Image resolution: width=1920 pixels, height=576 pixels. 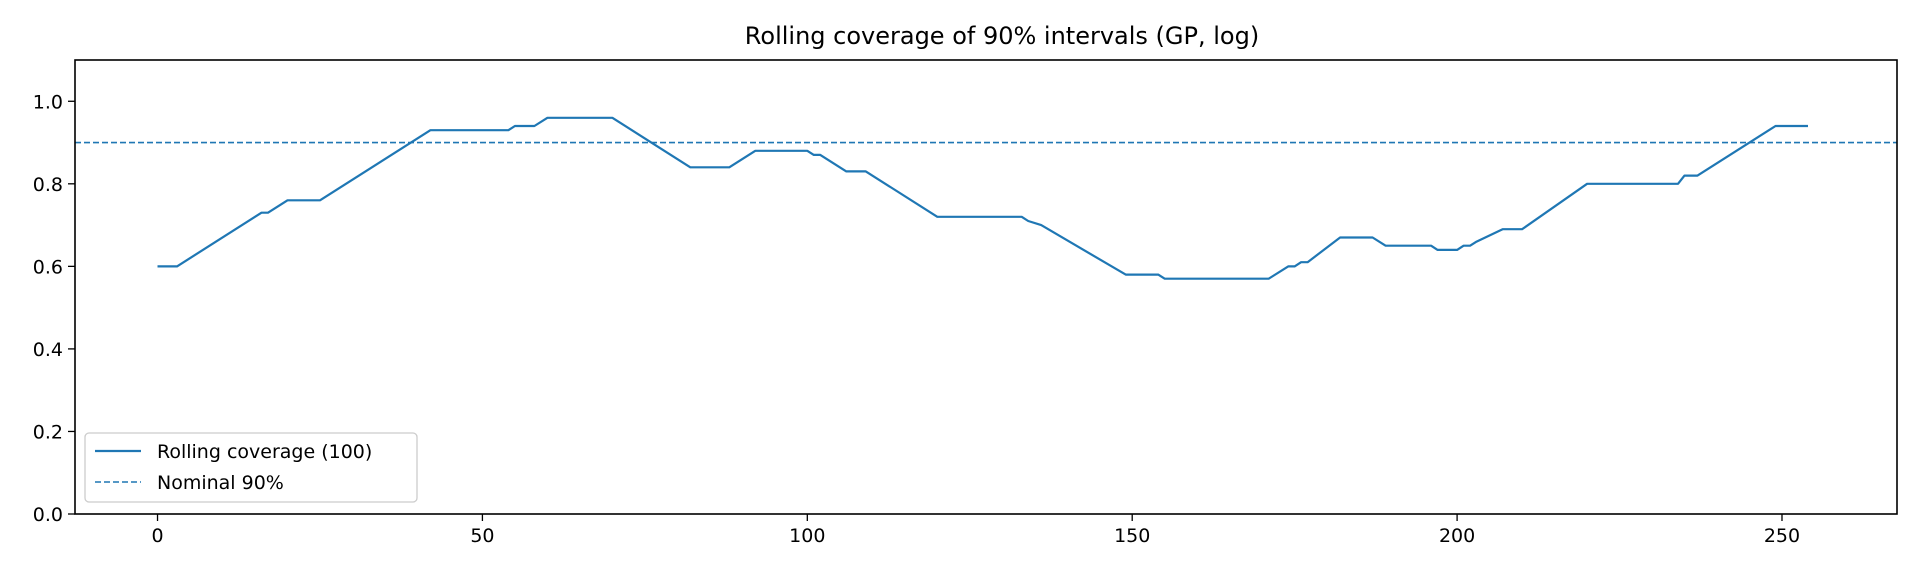 What do you see at coordinates (1782, 536) in the screenshot?
I see `x-tick-label: 250` at bounding box center [1782, 536].